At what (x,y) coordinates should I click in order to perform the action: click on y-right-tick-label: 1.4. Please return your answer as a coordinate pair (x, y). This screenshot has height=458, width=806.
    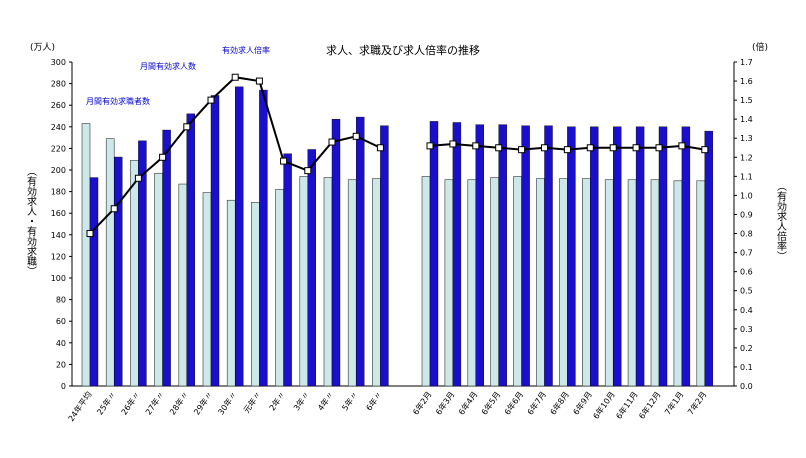
    Looking at the image, I should click on (746, 119).